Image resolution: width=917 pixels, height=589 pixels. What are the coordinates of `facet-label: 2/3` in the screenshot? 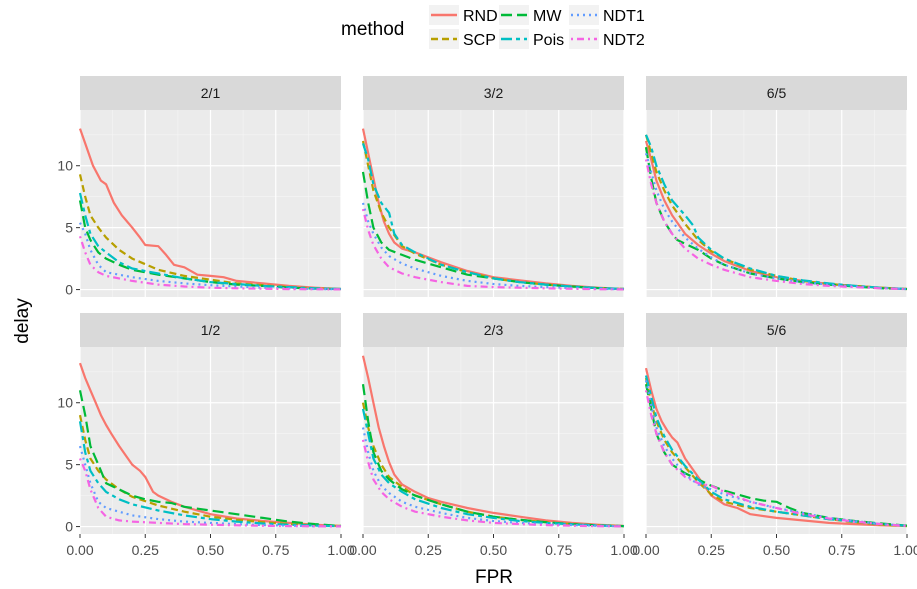 It's located at (494, 330).